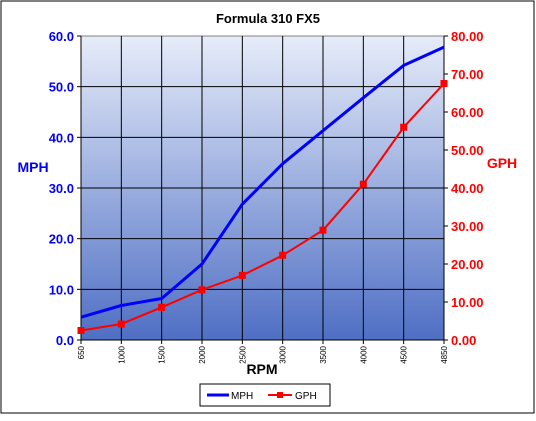 Image resolution: width=536 pixels, height=421 pixels. What do you see at coordinates (61, 188) in the screenshot?
I see `y-left-tick-label: 30.0` at bounding box center [61, 188].